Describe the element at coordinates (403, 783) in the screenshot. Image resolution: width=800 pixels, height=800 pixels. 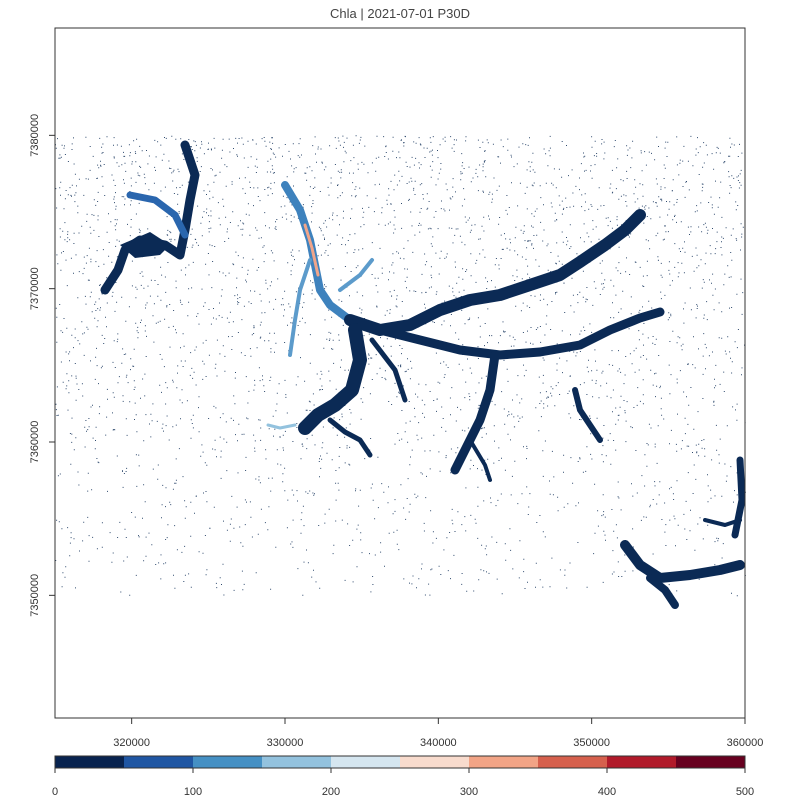
I see `colorbar-labels: 0 100 200 300 400 500` at that location.